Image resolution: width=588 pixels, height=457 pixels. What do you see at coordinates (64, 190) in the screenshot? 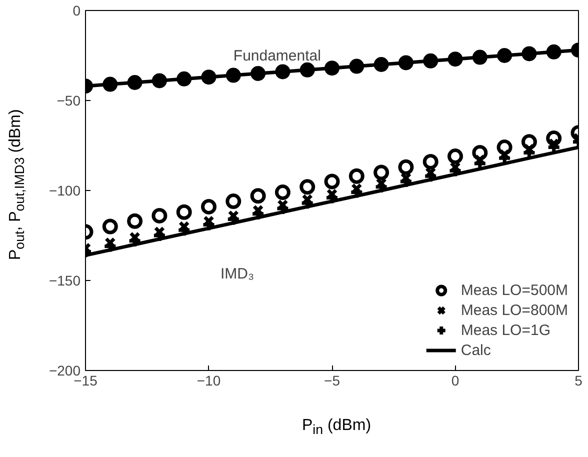
I see `y-tick-label: −100` at bounding box center [64, 190].